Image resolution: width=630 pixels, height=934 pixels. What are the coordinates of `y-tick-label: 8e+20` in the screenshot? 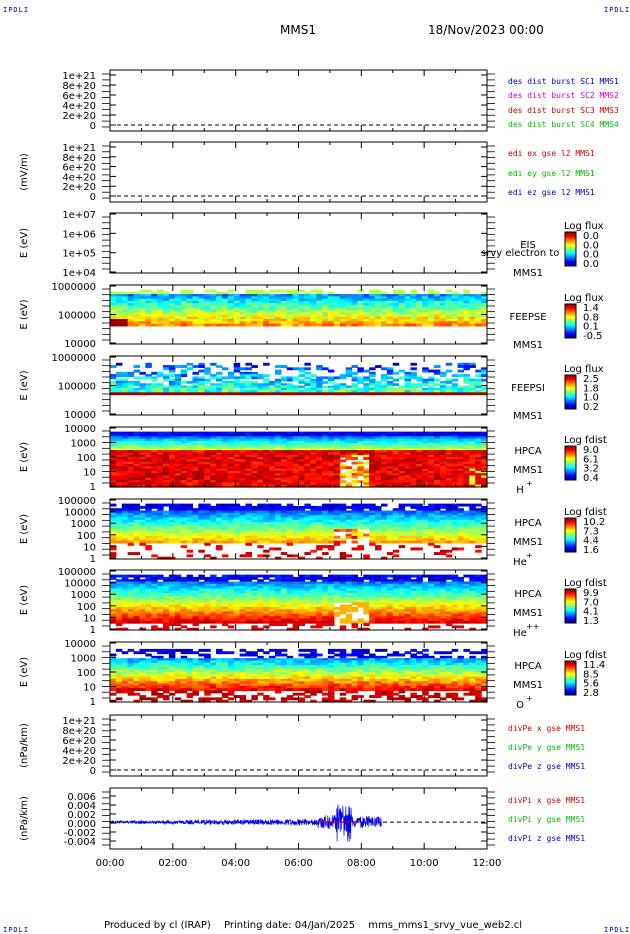 It's located at (79, 86).